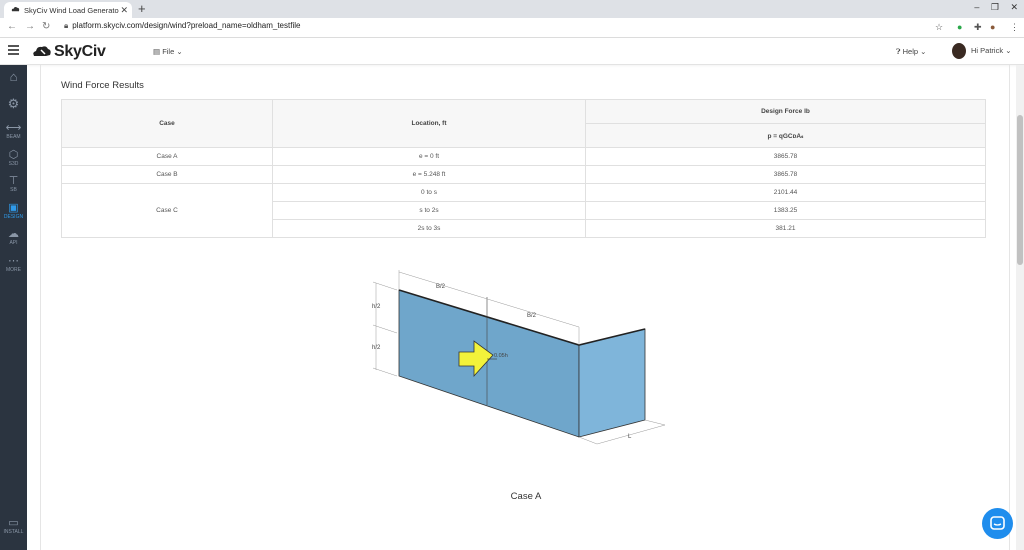  I want to click on table-row: Case C 0 to s 2101.44, so click(523, 210).